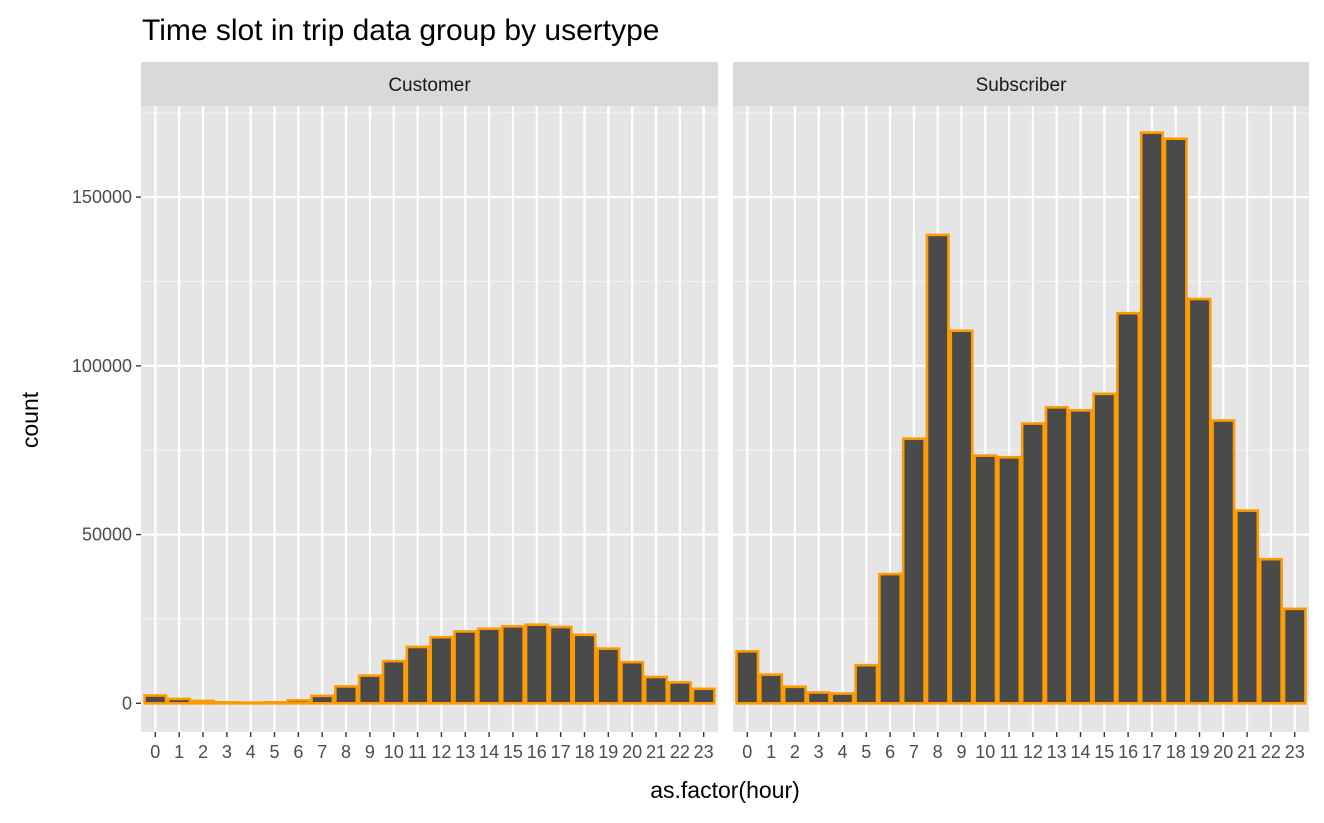  What do you see at coordinates (961, 752) in the screenshot?
I see `x-tick-label: 9` at bounding box center [961, 752].